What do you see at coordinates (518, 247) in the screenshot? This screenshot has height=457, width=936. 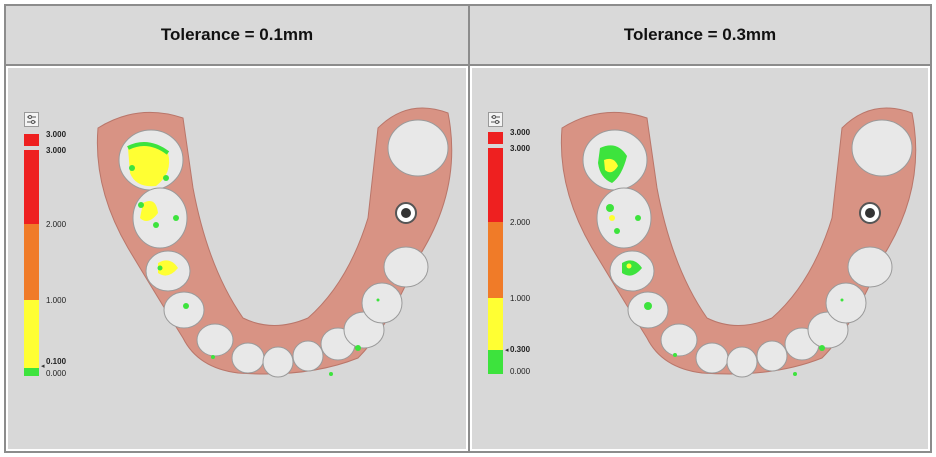 I see `color-scale-legend: 3.000 3.000 2.000 1.000 ◂ 0.300 0.000` at bounding box center [518, 247].